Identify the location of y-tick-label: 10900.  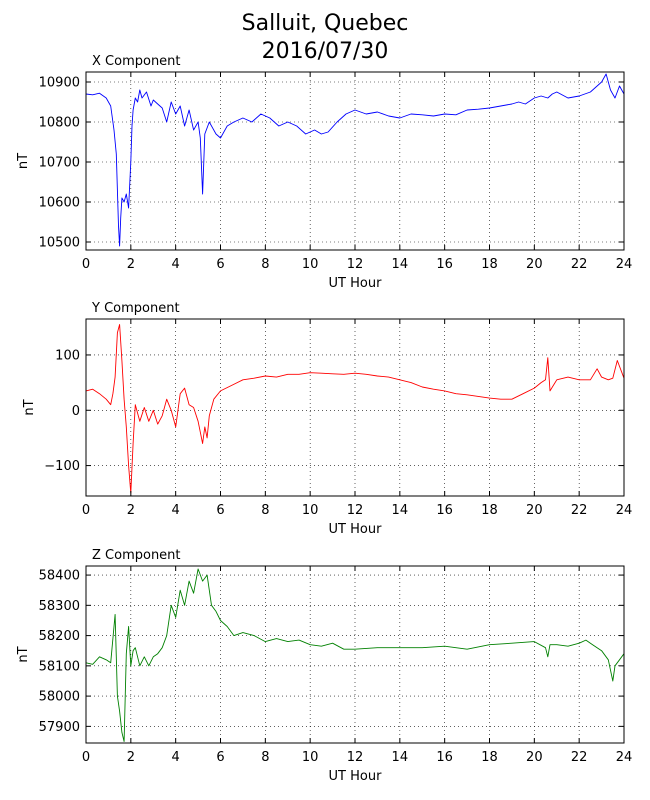
(59, 83).